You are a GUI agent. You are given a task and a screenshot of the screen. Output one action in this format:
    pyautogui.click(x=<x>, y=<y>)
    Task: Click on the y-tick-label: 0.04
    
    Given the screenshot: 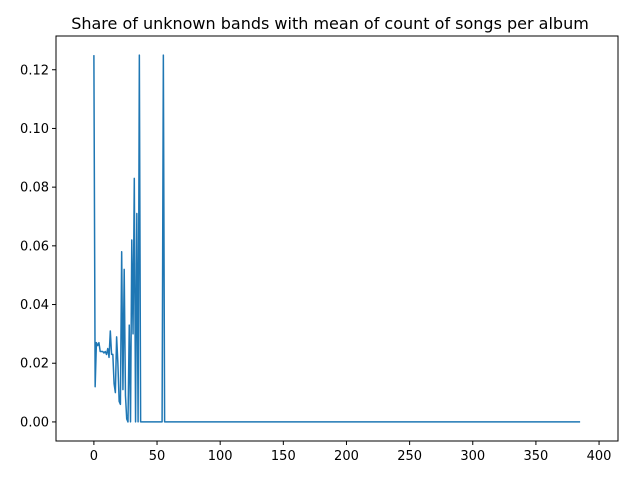 What is the action you would take?
    pyautogui.click(x=34, y=305)
    